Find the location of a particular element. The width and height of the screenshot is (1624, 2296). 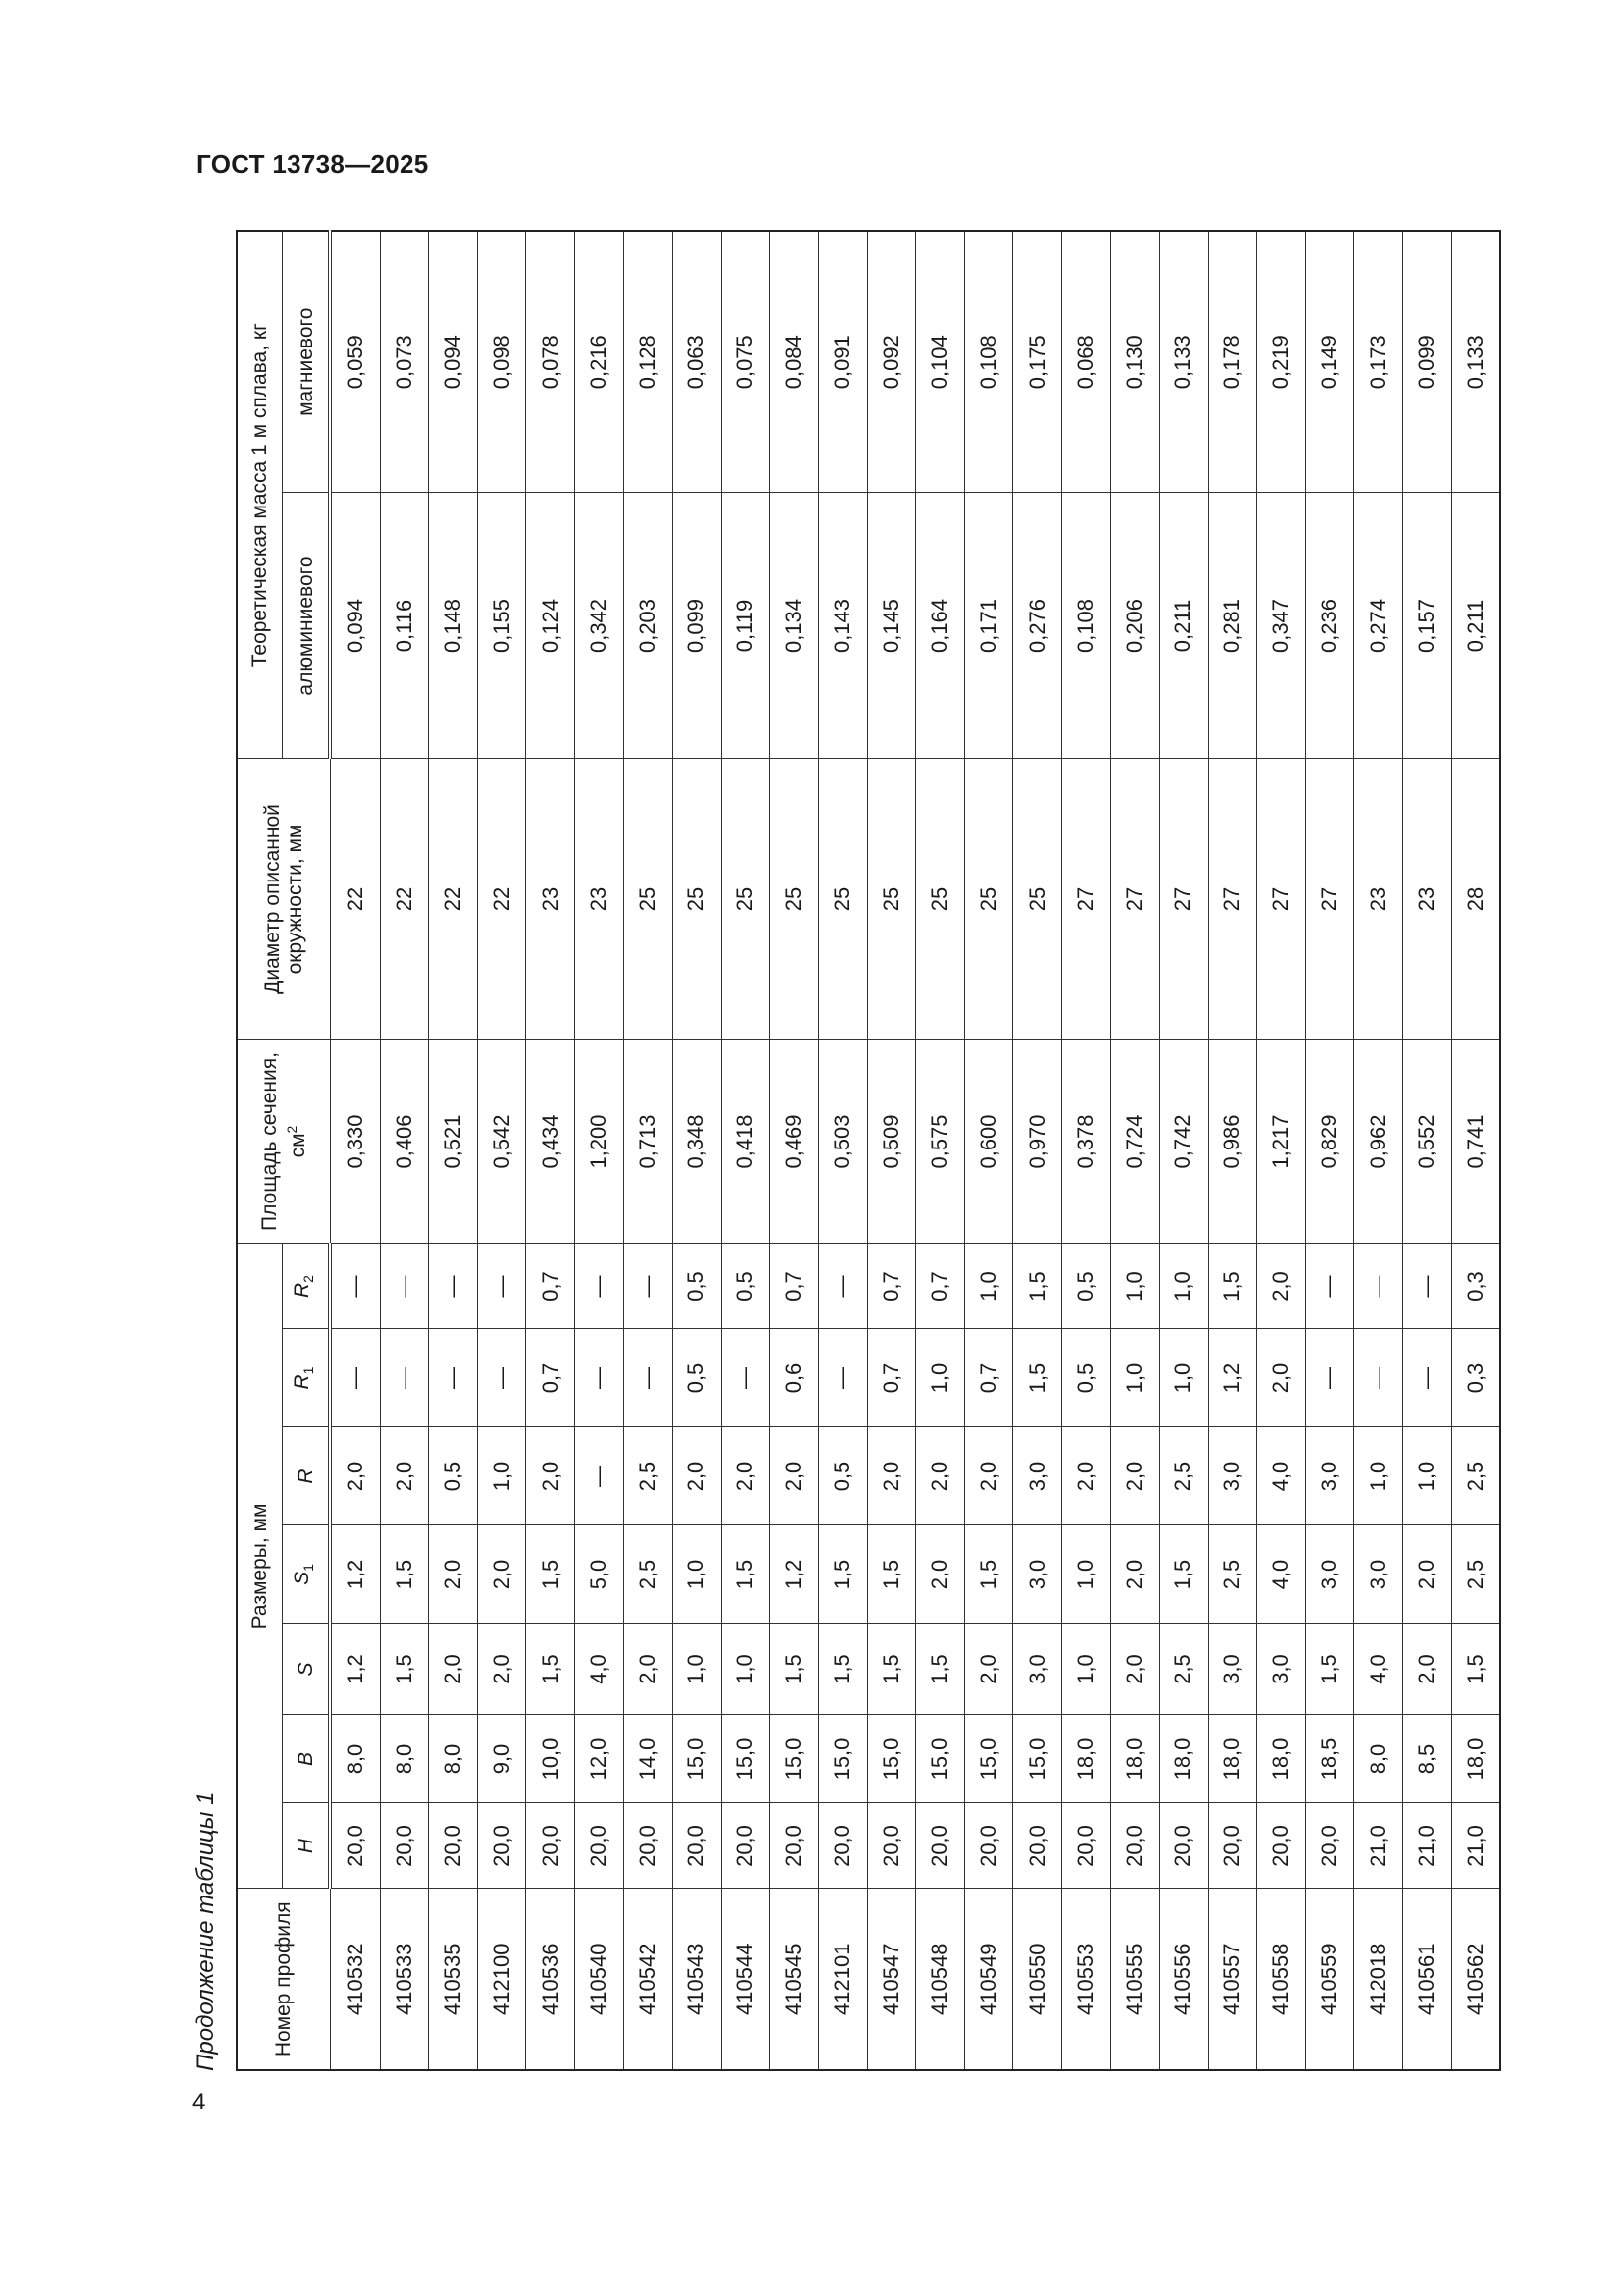

cell-area: 0,742 is located at coordinates (1184, 1142).